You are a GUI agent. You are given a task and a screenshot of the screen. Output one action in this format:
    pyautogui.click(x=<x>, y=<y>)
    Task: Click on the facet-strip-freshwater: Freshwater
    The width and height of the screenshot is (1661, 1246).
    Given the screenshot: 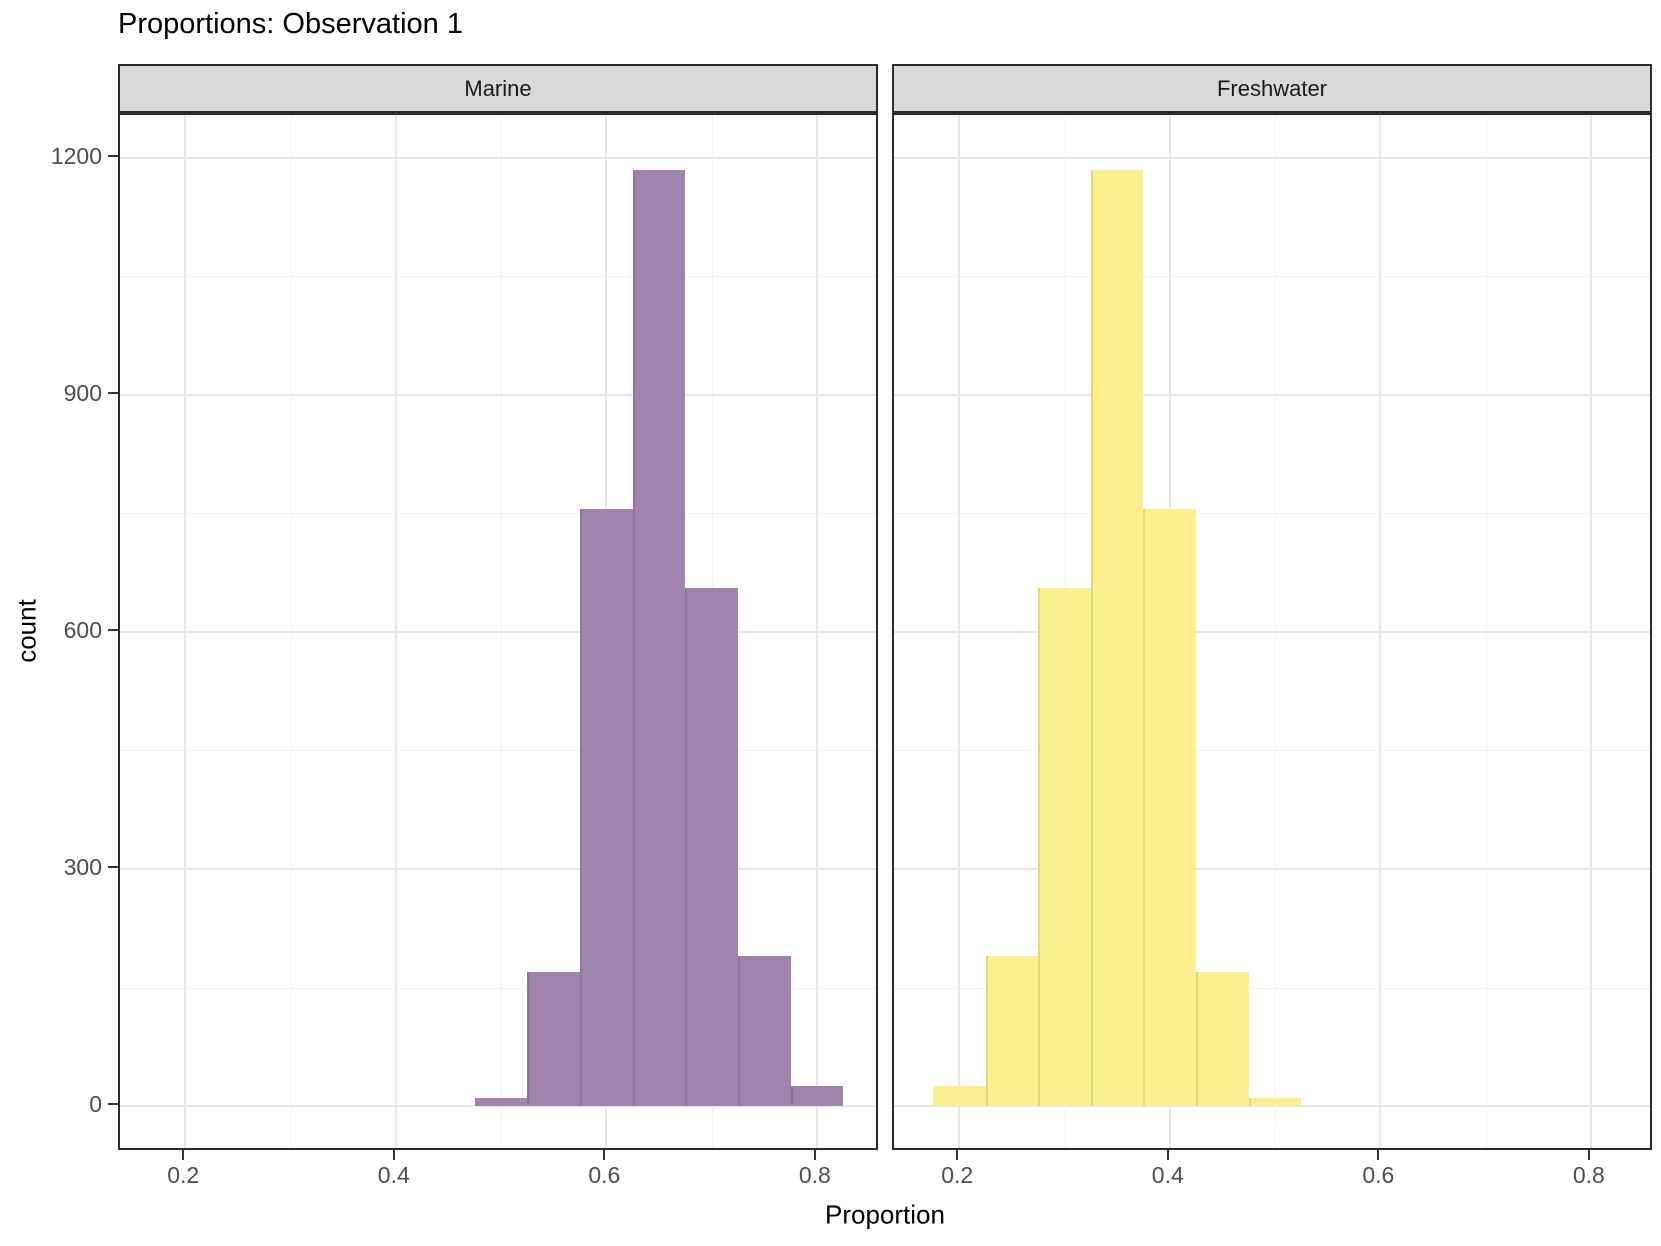 What is the action you would take?
    pyautogui.click(x=1272, y=88)
    